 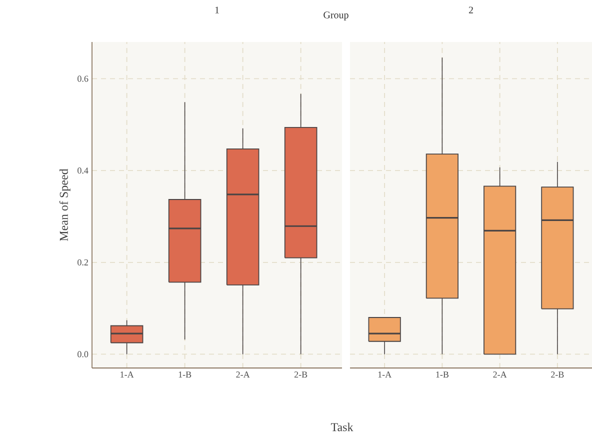 I want to click on x-axis-title: Task, so click(x=342, y=427).